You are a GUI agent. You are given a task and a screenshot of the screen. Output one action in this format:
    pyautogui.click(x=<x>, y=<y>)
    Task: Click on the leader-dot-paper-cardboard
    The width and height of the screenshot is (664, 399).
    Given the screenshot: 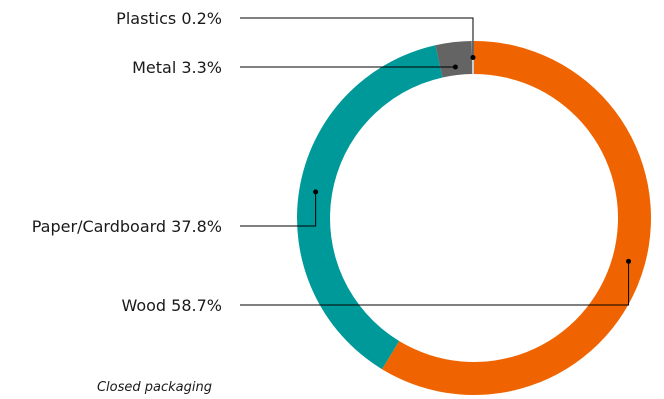 What is the action you would take?
    pyautogui.click(x=316, y=192)
    